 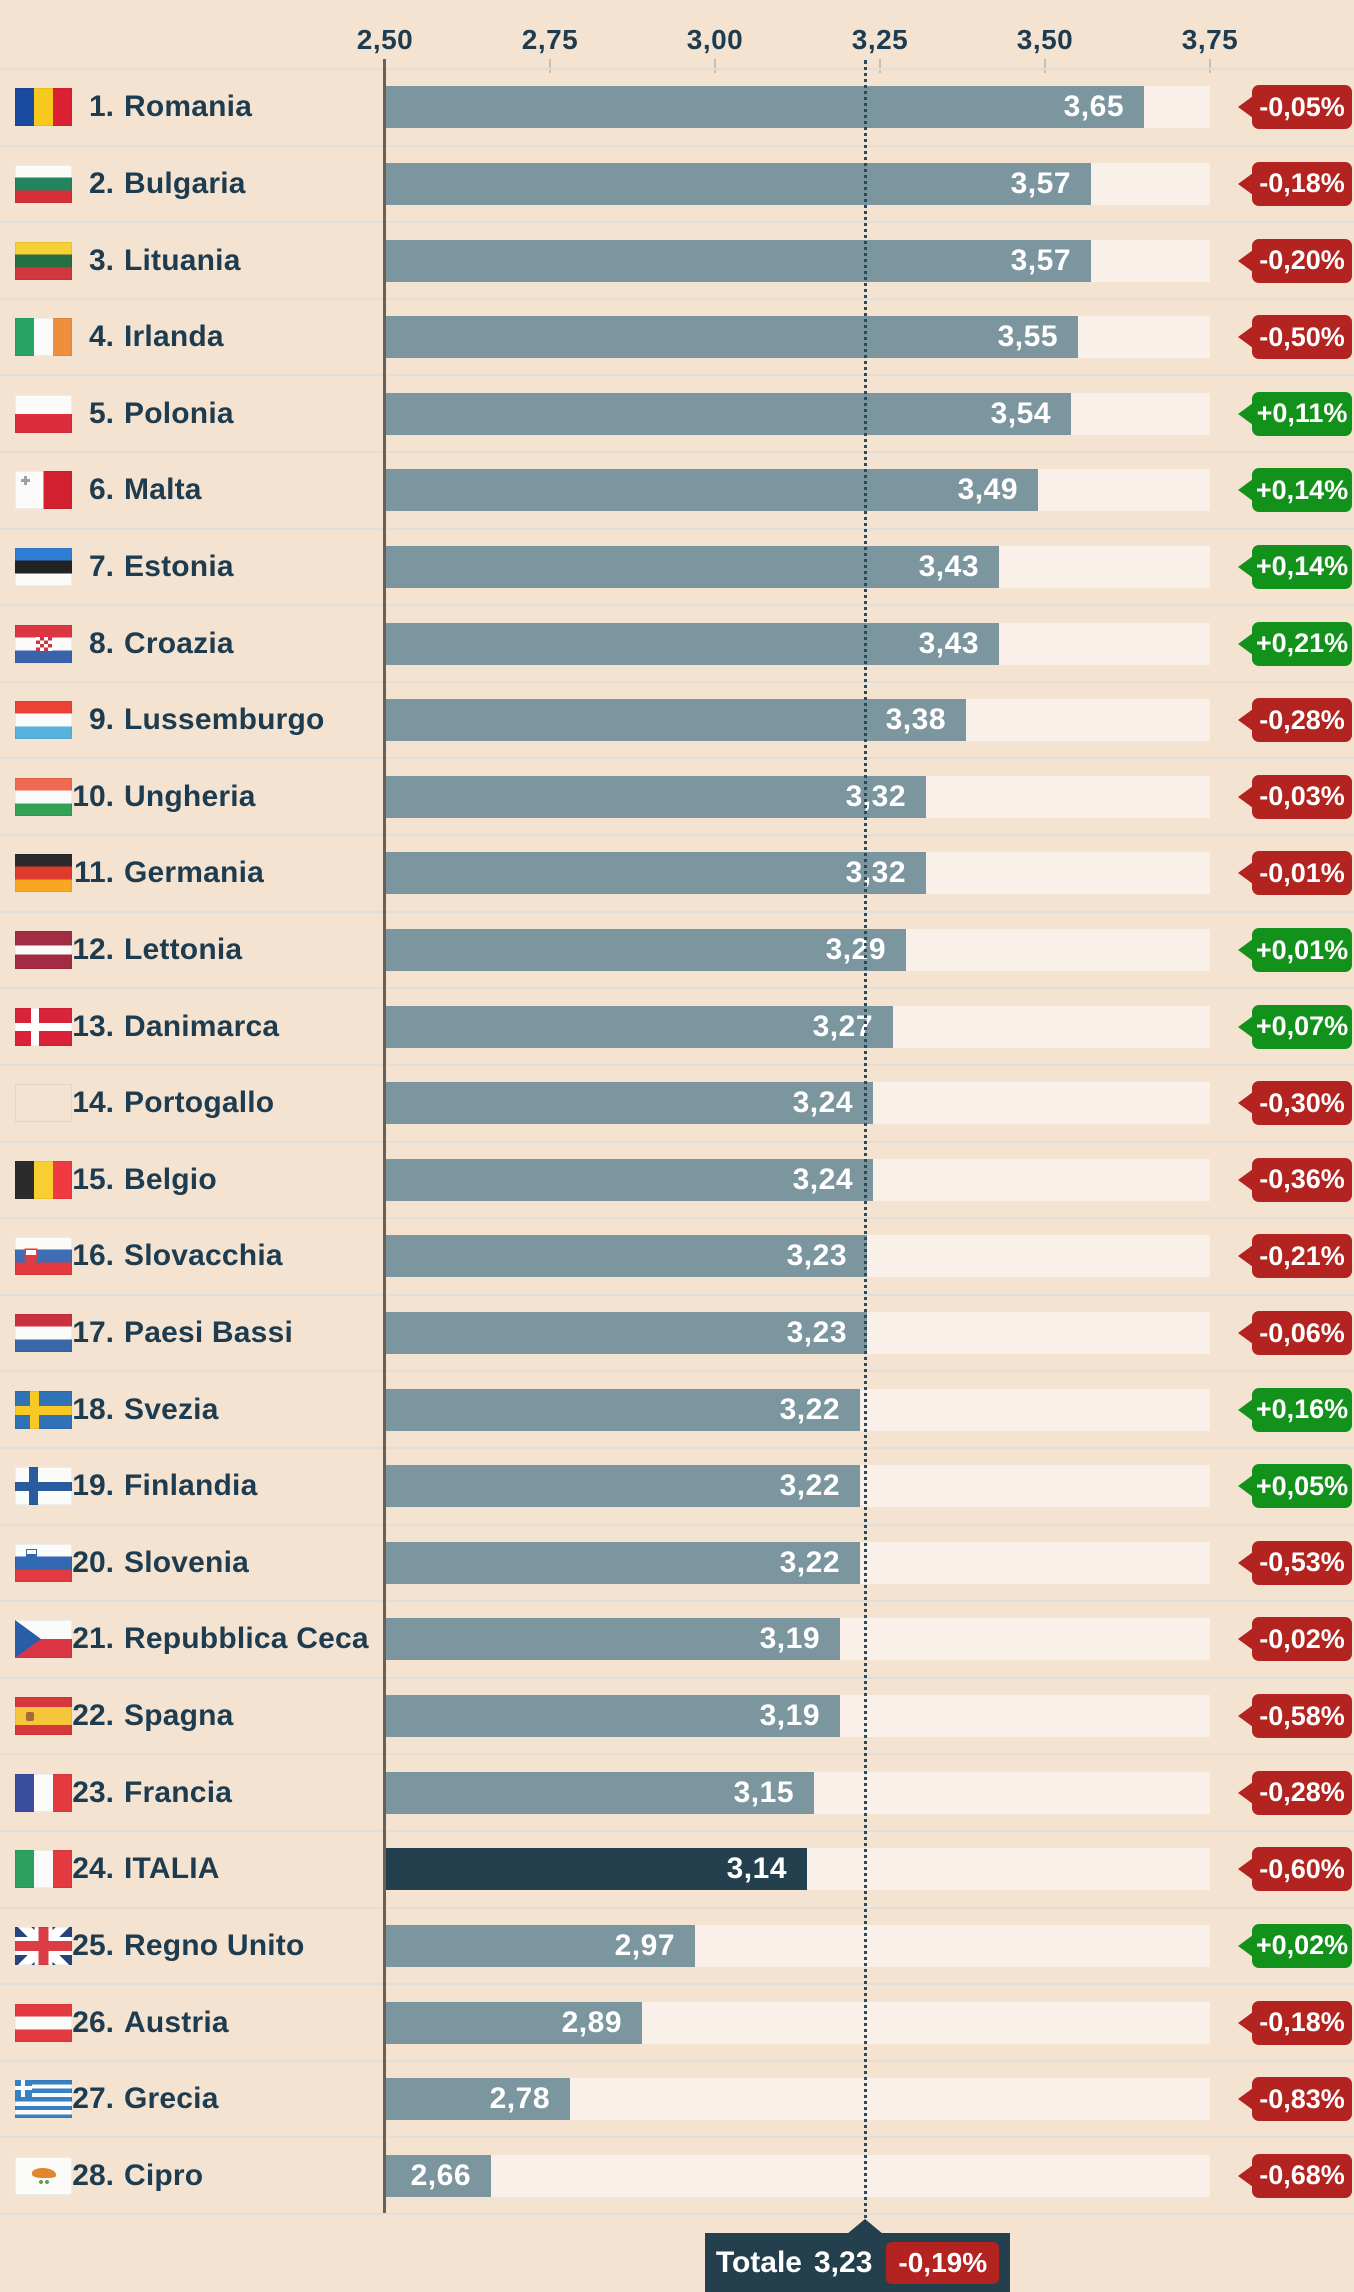 What do you see at coordinates (540, 1945) in the screenshot?
I see `value-bar: 2,97` at bounding box center [540, 1945].